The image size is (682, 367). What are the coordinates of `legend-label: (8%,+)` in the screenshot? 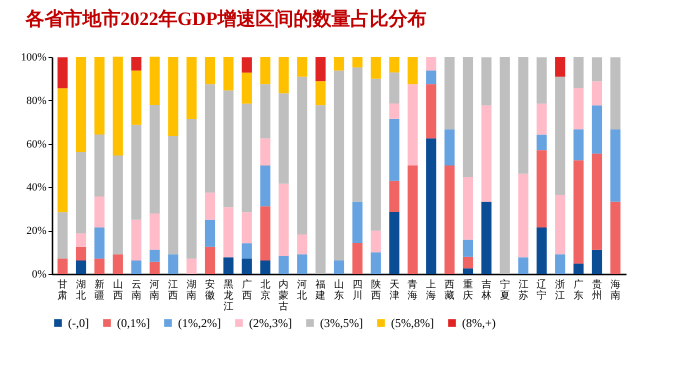 It's located at (479, 323).